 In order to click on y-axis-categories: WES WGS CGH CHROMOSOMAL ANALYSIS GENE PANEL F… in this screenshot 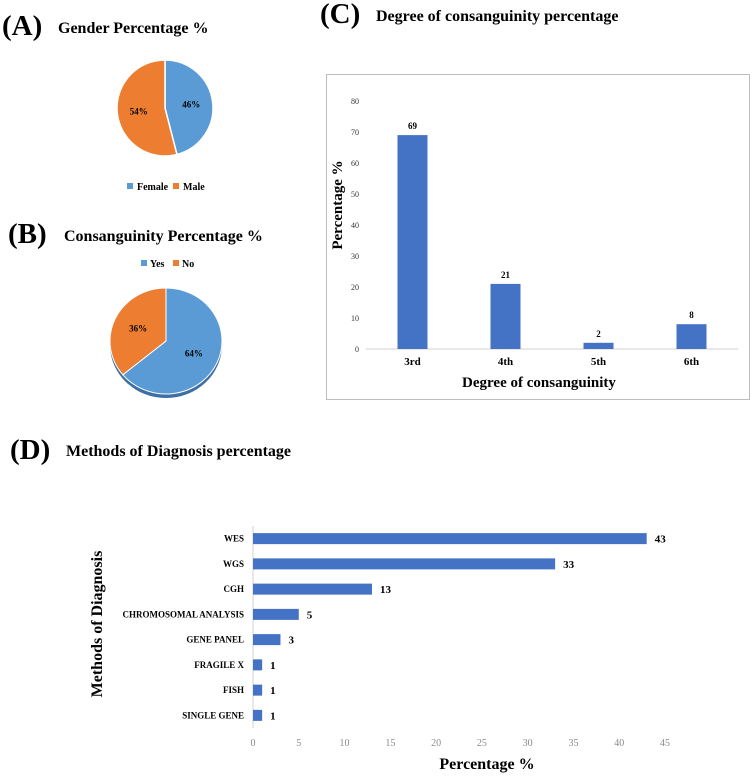, I will do `click(184, 627)`.